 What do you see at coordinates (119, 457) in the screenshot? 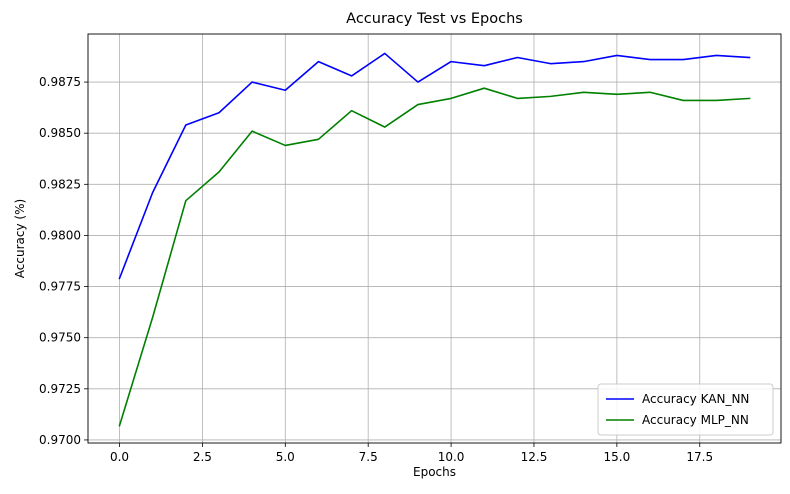
I see `x-tick-label: 0.0` at bounding box center [119, 457].